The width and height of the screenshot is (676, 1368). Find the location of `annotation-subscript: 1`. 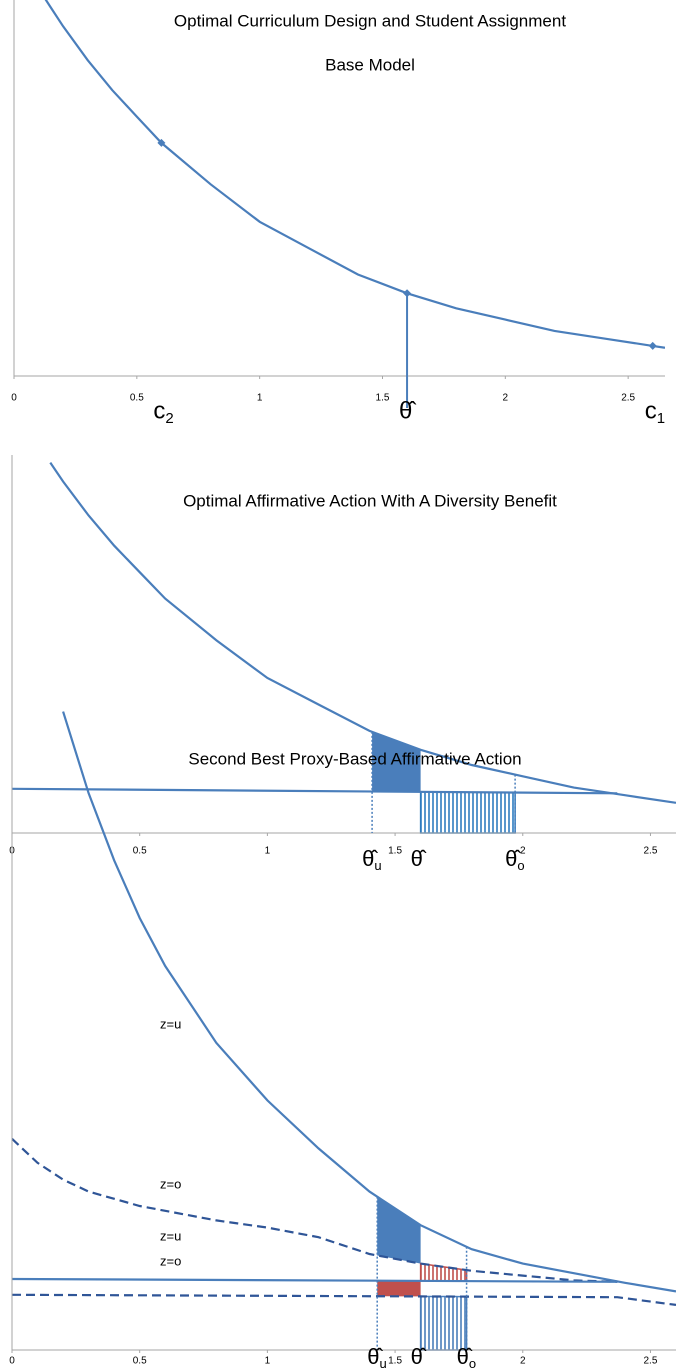

annotation-subscript: 1 is located at coordinates (661, 418).